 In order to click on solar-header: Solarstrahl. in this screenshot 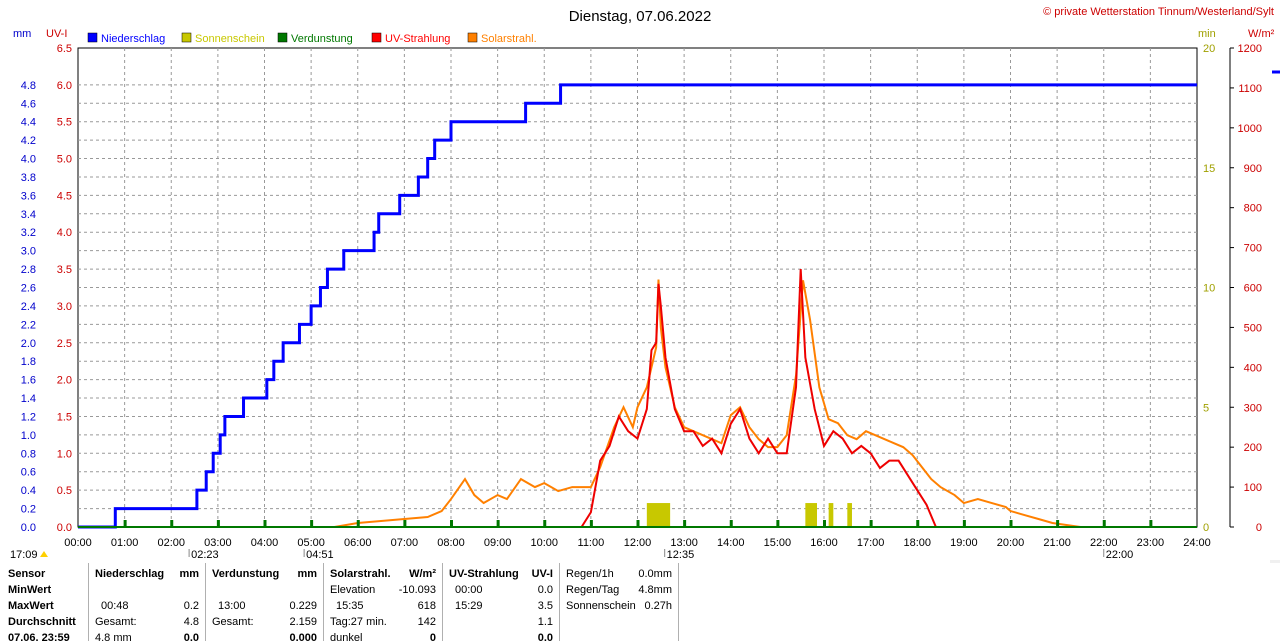, I will do `click(360, 574)`.